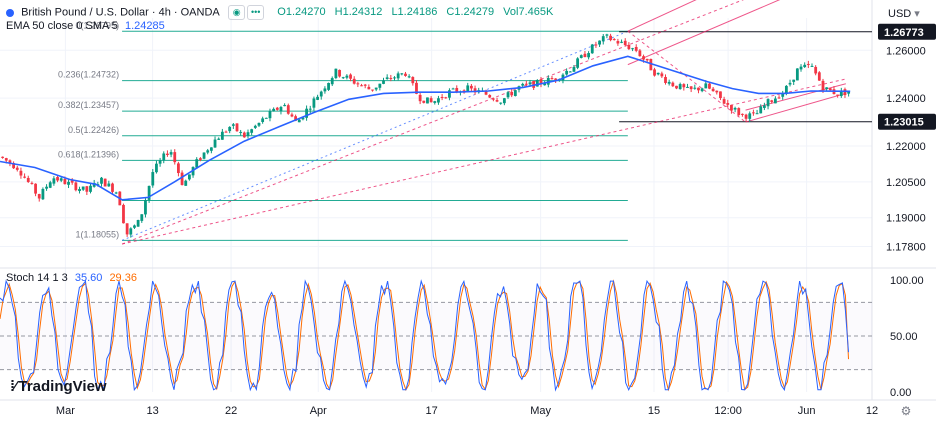  What do you see at coordinates (470, 12) in the screenshot?
I see `close-value: C1.24279` at bounding box center [470, 12].